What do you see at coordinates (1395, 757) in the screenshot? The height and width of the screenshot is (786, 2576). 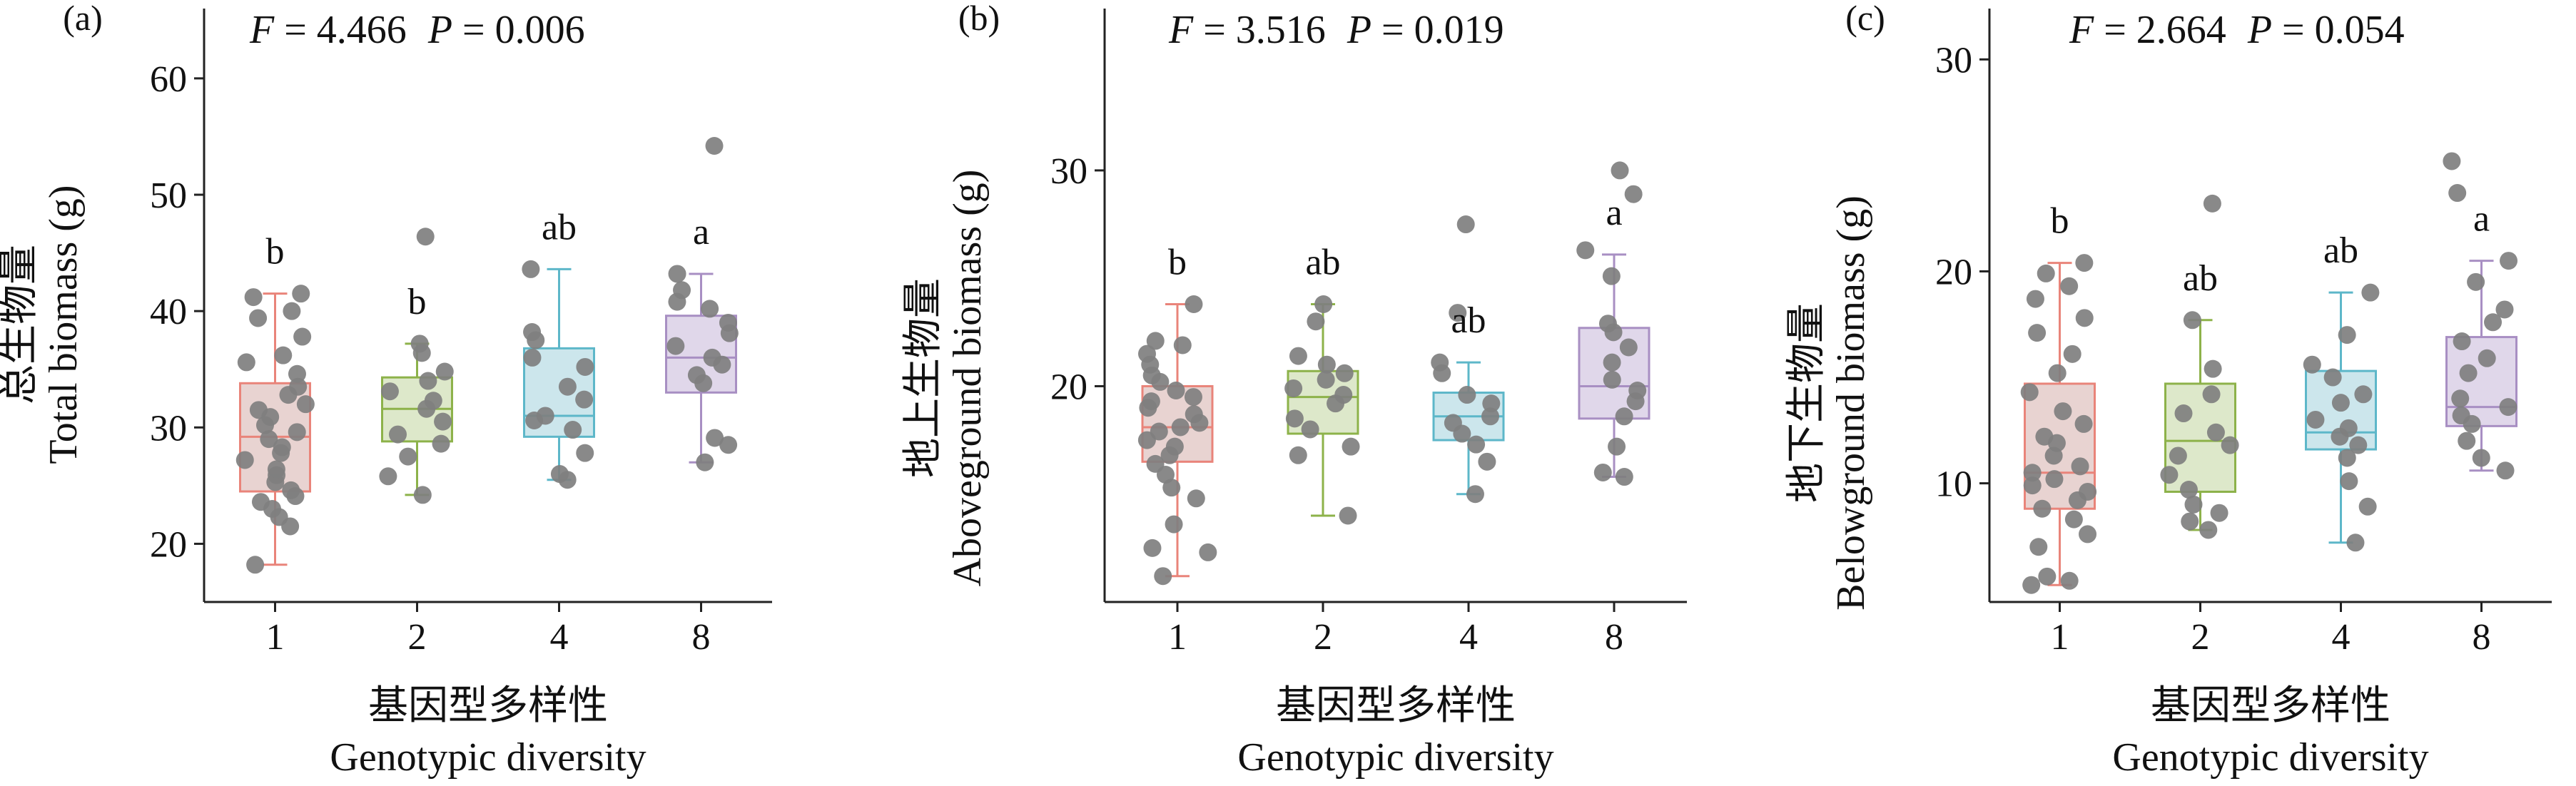 I see `x-axis-label-en: Genotypic diversity` at bounding box center [1395, 757].